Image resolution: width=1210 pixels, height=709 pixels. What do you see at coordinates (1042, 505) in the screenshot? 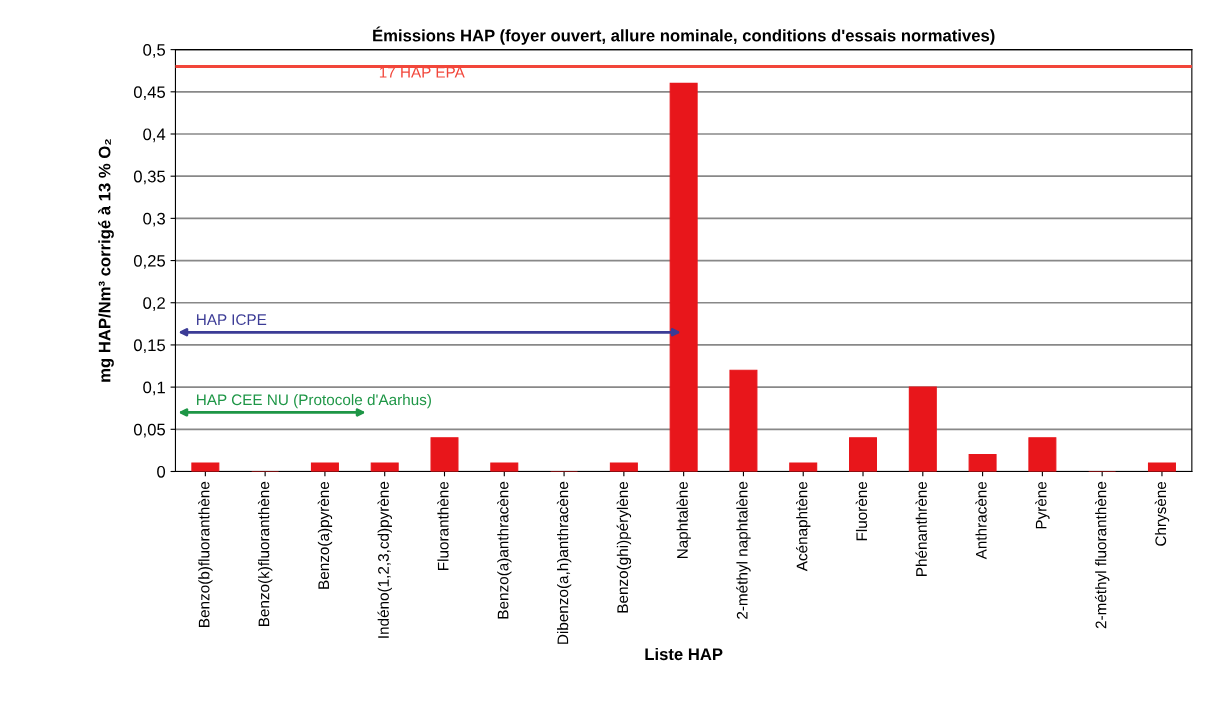
I see `x-tick-label: Pyrène` at bounding box center [1042, 505].